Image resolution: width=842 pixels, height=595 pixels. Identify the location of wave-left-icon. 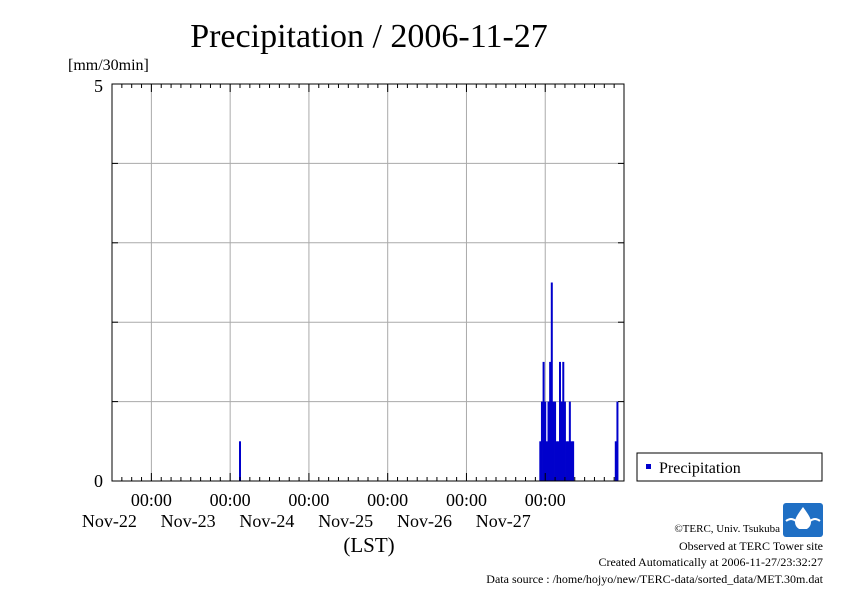
(791, 520).